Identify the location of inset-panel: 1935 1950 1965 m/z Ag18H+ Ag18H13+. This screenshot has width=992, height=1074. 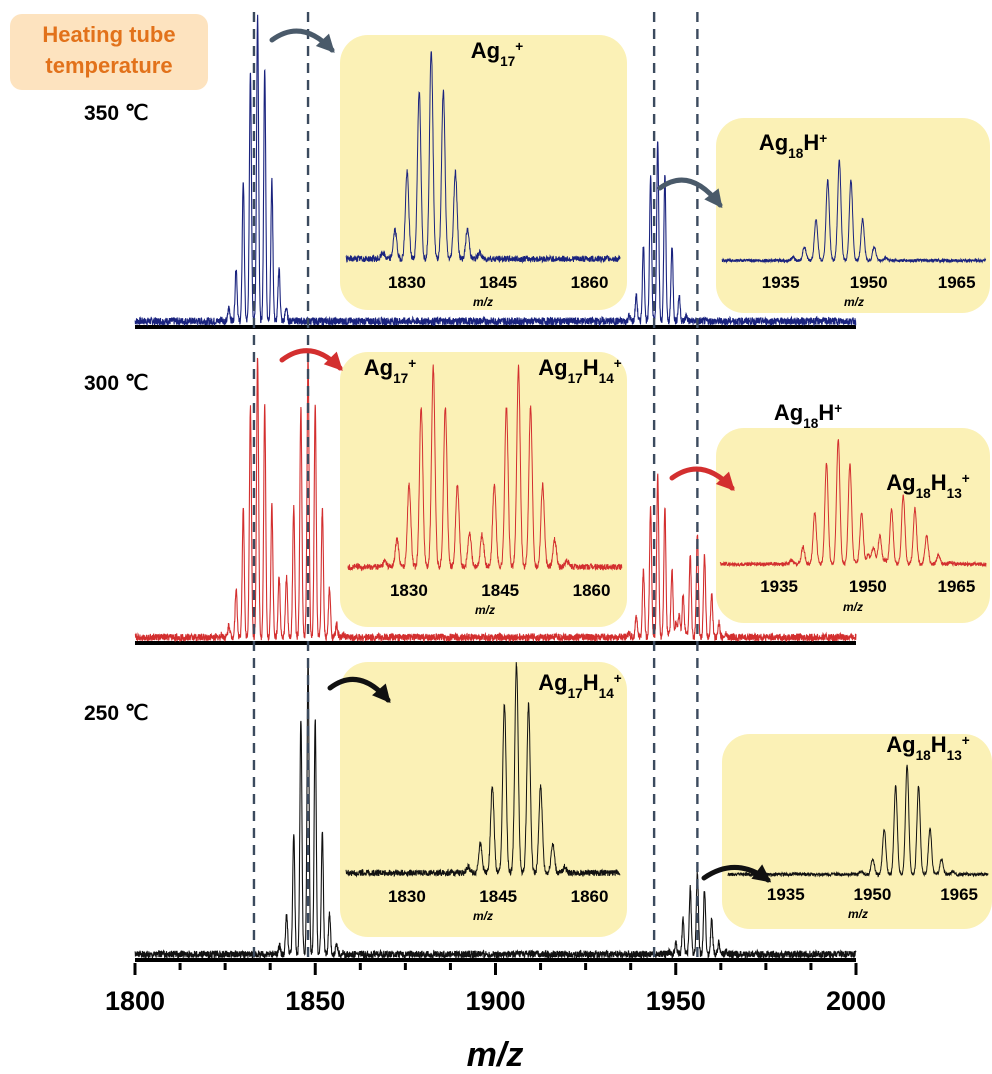
(853, 511).